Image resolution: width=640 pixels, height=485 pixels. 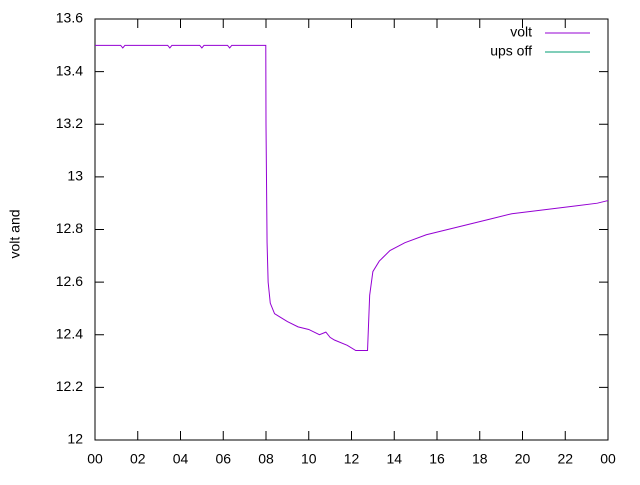 I want to click on x-tick-label: 14, so click(x=394, y=459).